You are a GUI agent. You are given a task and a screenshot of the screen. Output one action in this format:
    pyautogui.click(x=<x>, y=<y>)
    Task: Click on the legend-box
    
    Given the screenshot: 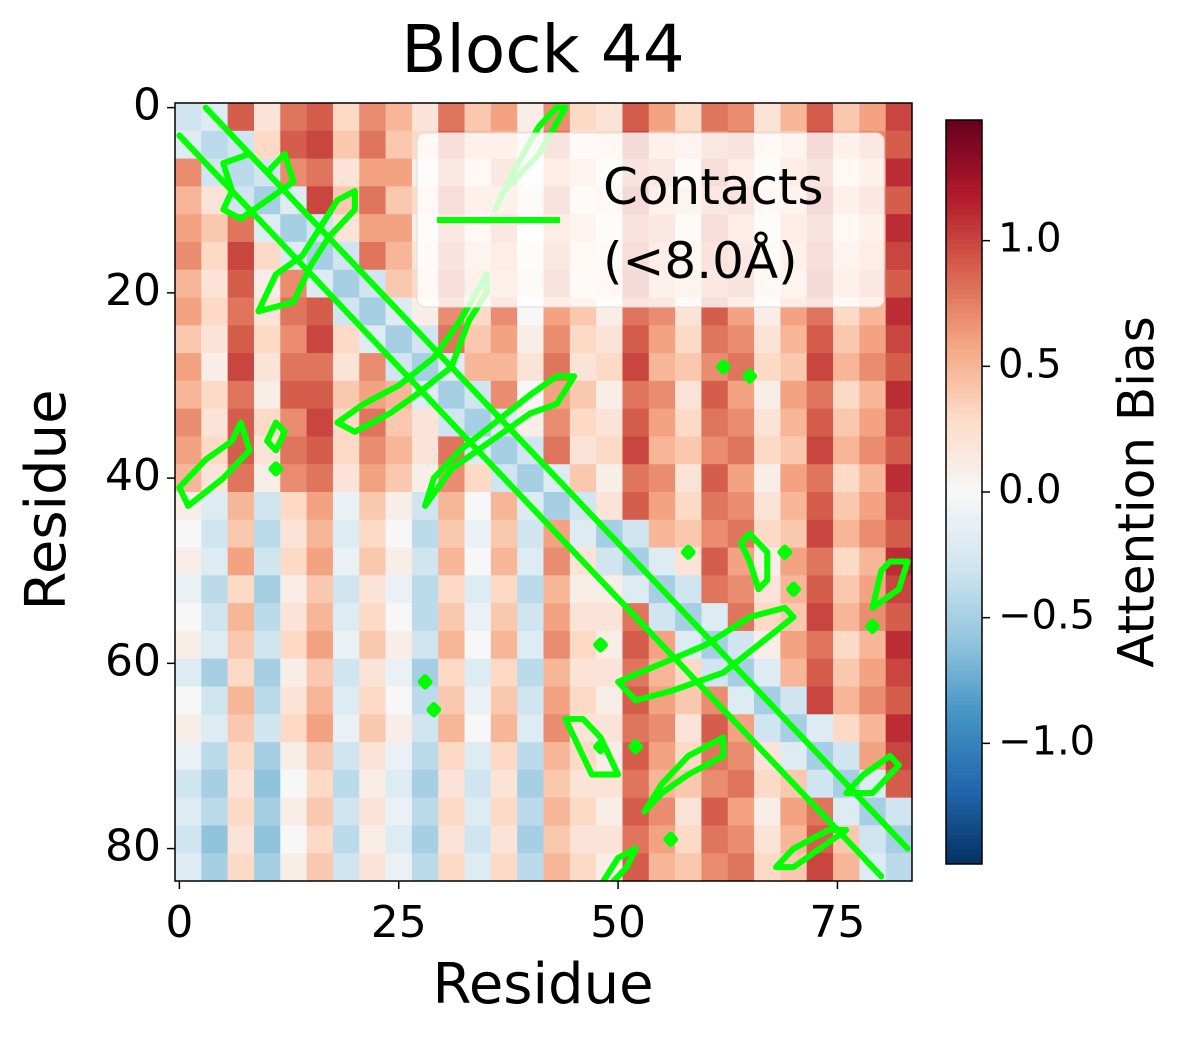 What is the action you would take?
    pyautogui.click(x=650, y=220)
    